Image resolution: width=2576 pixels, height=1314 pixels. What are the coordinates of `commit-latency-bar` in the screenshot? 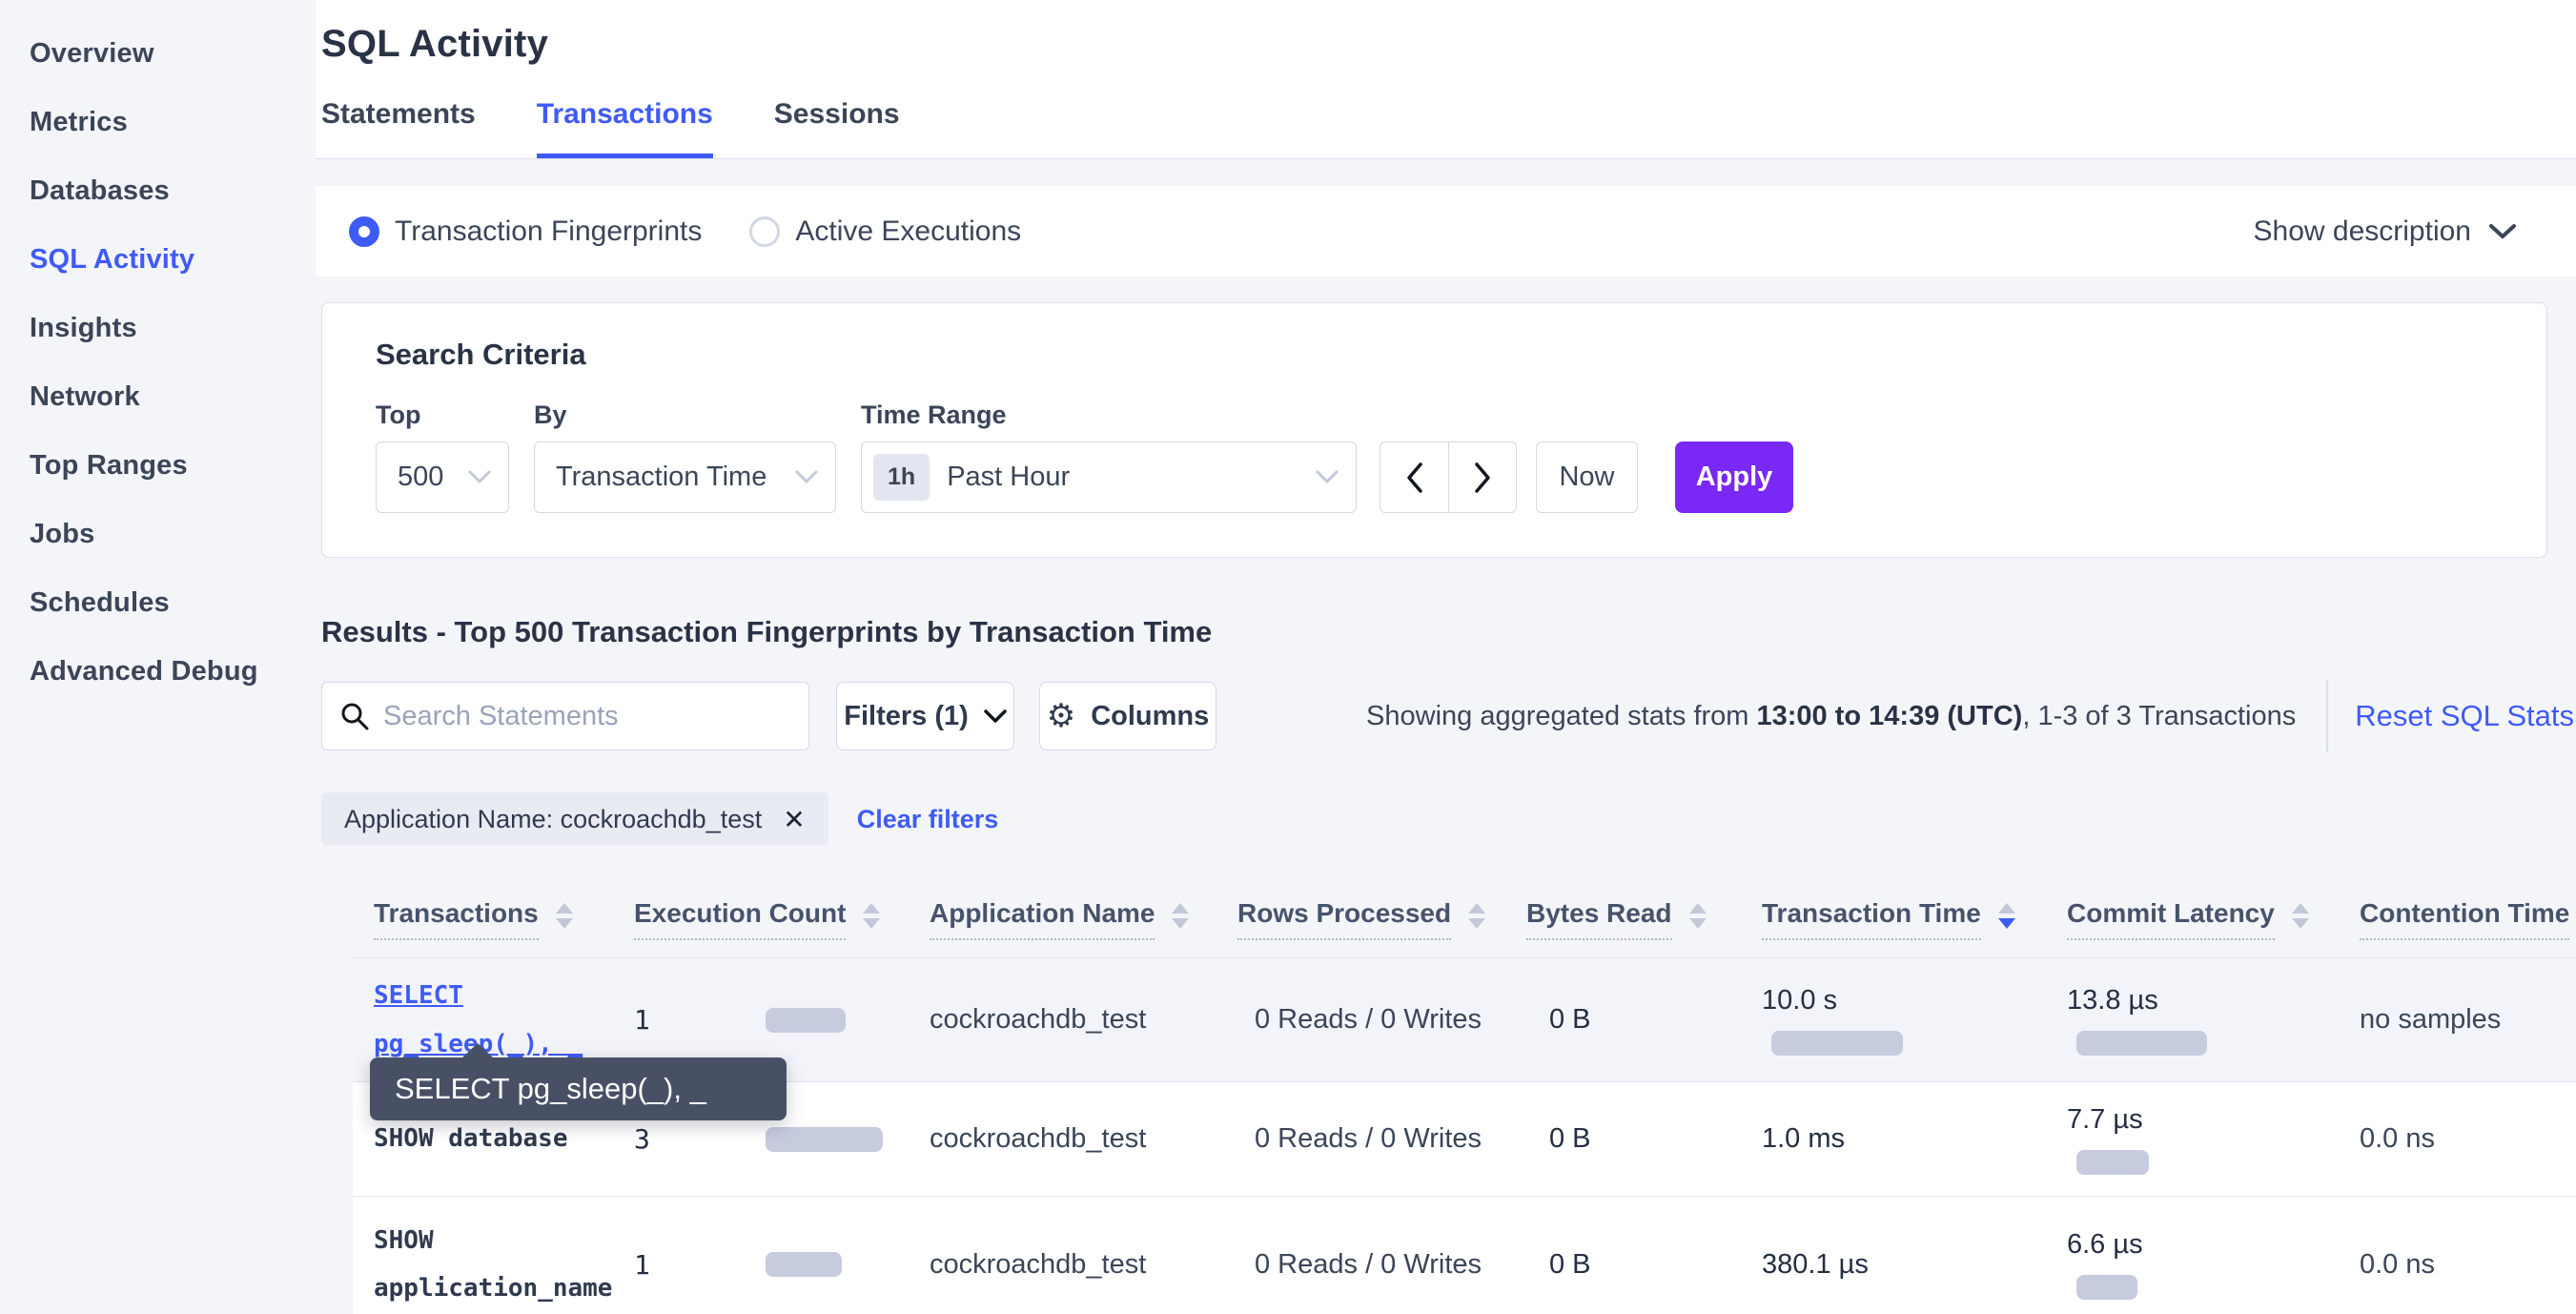 It's located at (2141, 1043).